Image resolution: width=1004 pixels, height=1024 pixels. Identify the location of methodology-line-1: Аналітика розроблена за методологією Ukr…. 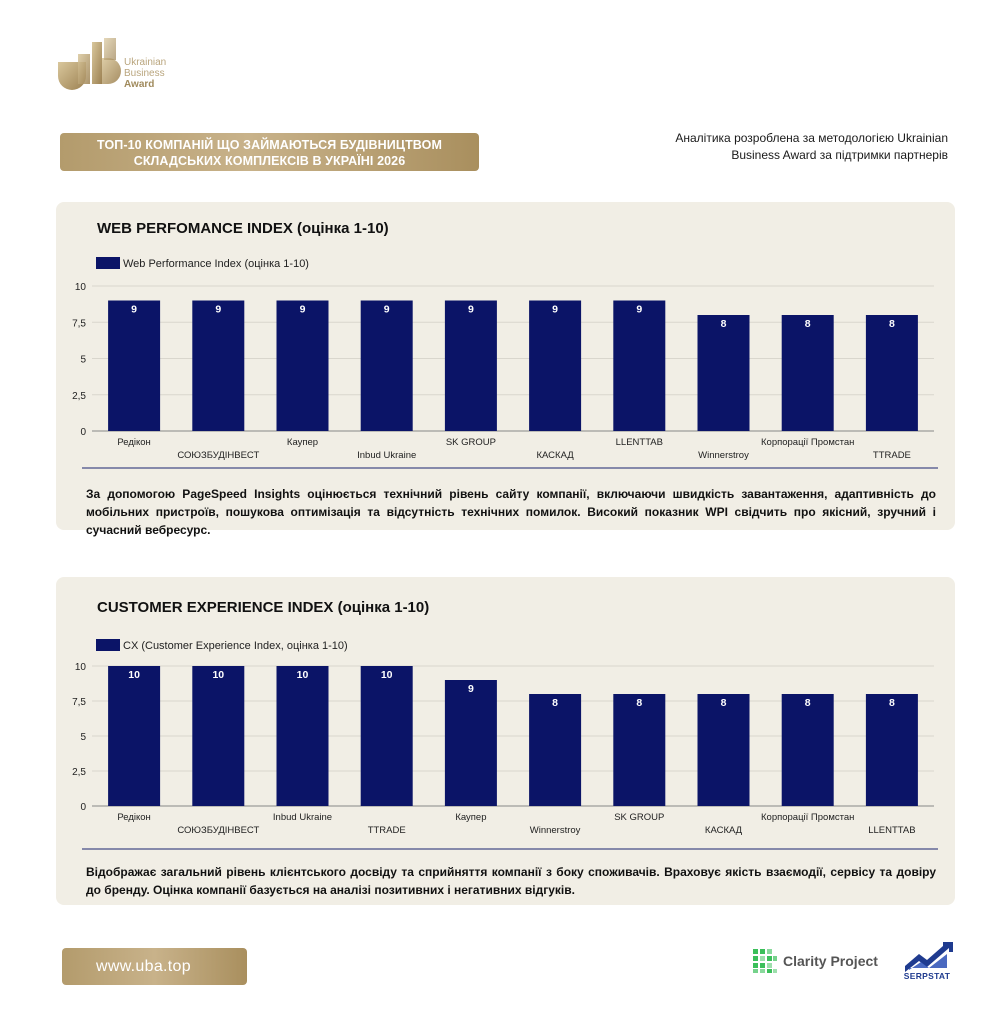
(811, 138).